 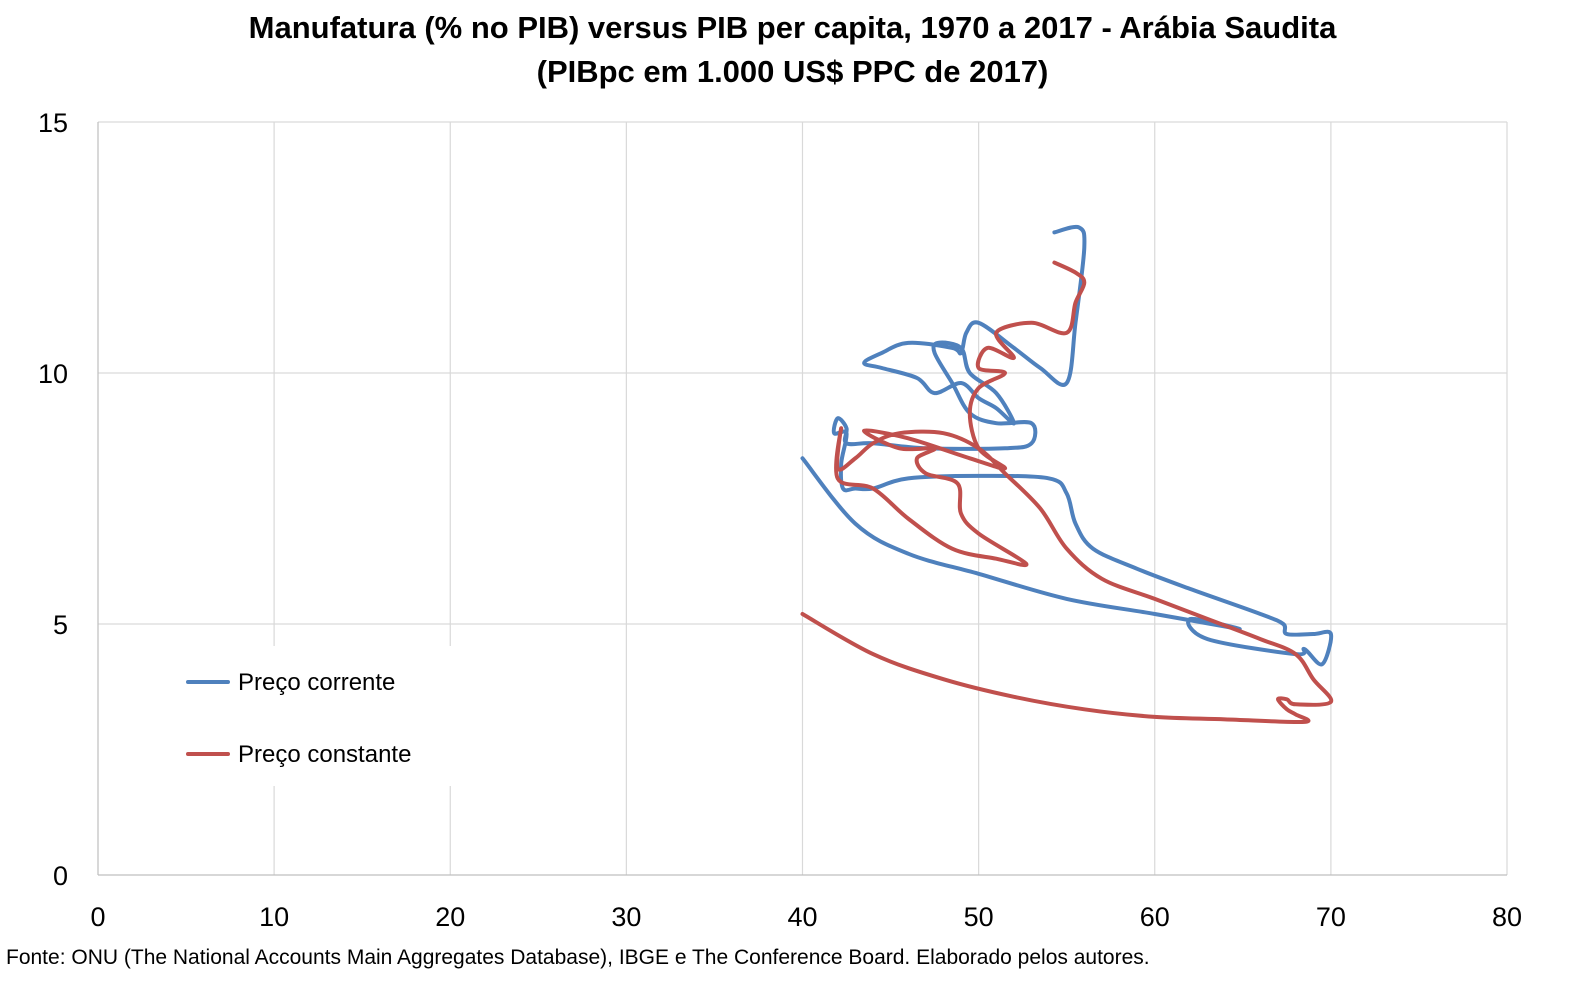 I want to click on y-tick-label: 10, so click(x=53, y=374).